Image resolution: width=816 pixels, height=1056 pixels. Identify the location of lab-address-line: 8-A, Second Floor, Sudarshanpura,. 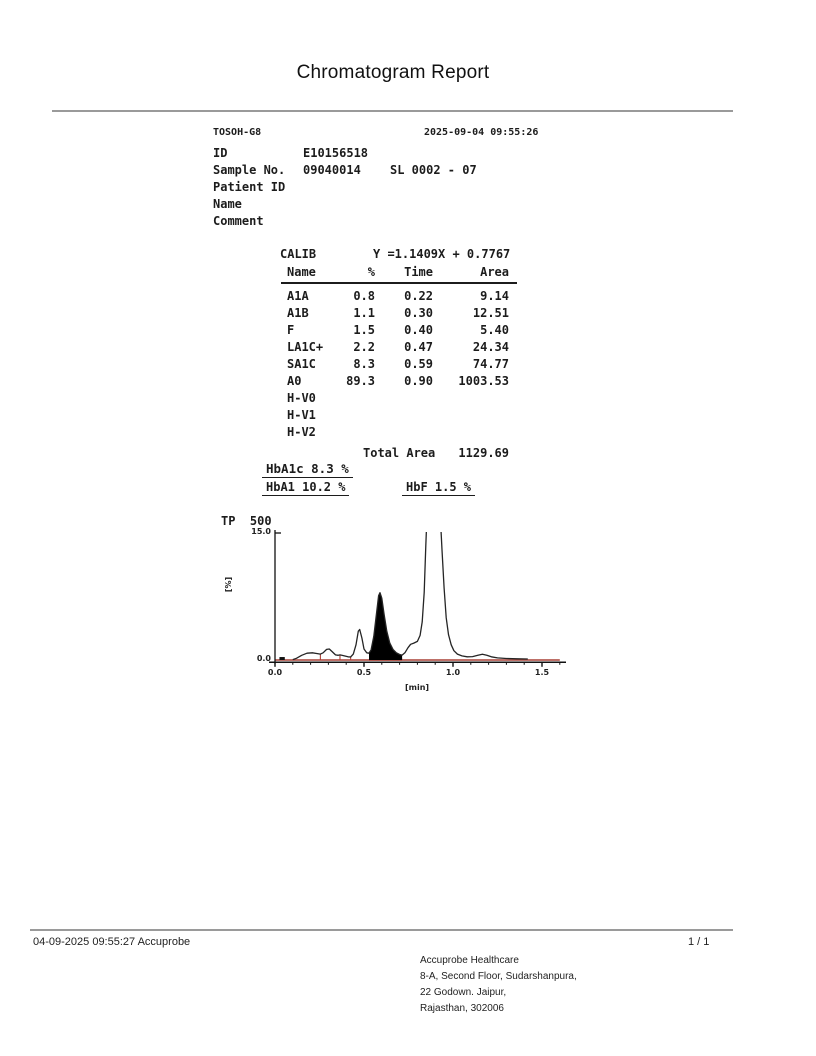
(498, 976).